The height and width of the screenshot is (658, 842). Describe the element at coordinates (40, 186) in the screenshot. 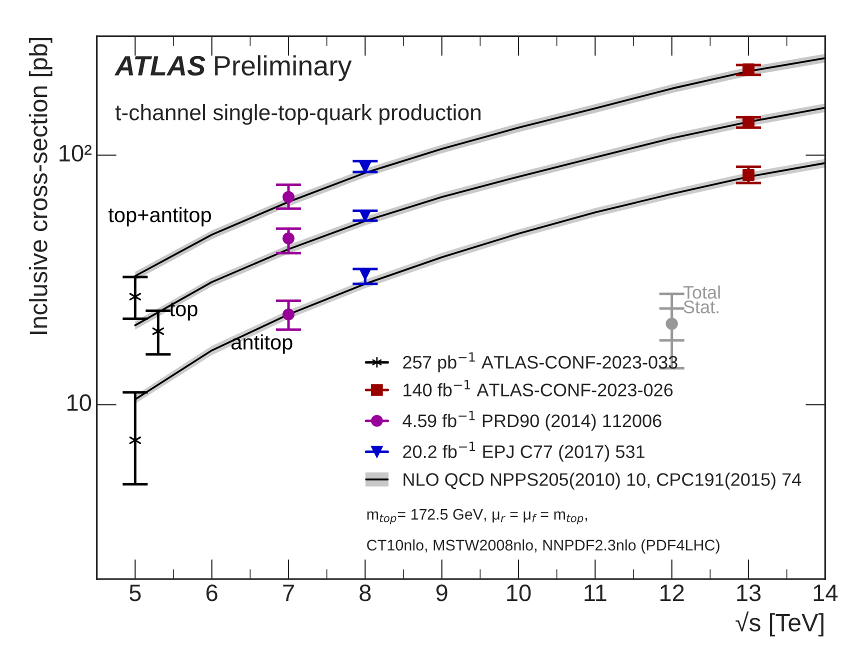

I see `y-axis-title: Inclusive cross-section [pb]` at that location.